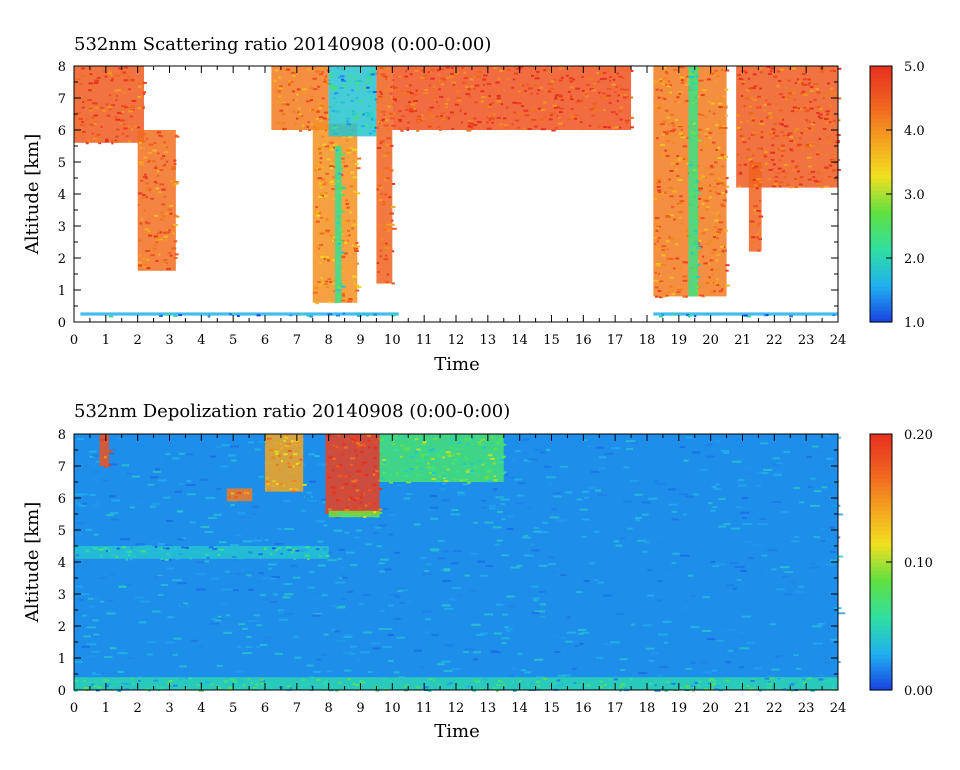 This screenshot has height=770, width=960. I want to click on y-tick-label: 2, so click(62, 259).